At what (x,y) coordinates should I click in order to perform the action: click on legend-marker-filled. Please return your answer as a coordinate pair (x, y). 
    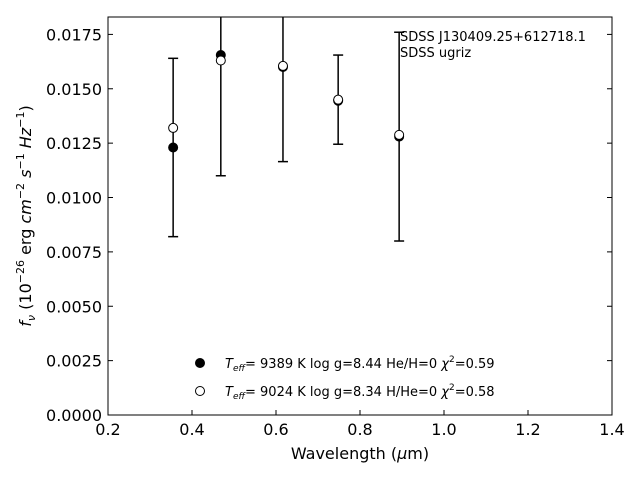
    Looking at the image, I should click on (200, 363).